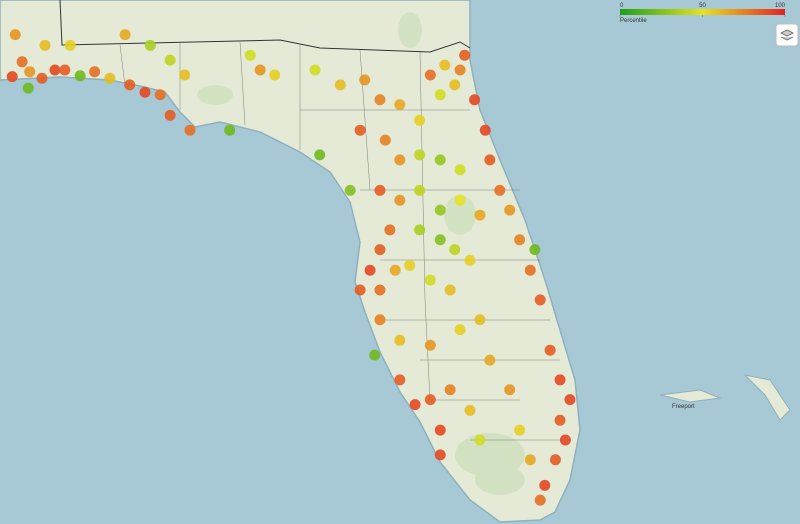  I want to click on state-border, so click(265, 26).